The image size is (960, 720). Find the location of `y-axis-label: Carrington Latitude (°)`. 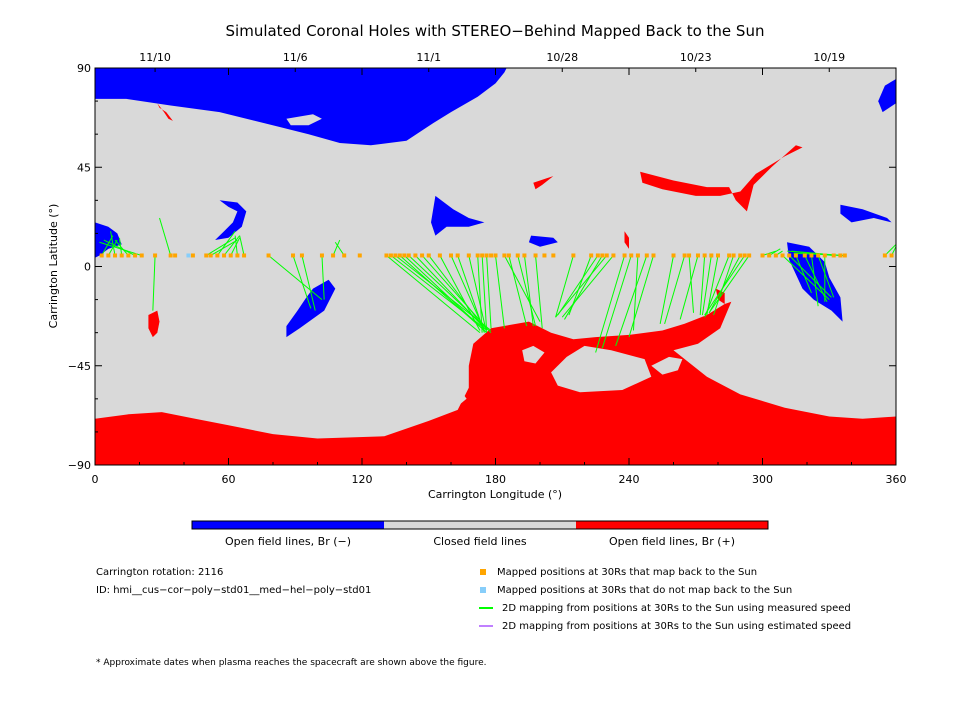

y-axis-label: Carrington Latitude (°) is located at coordinates (53, 266).